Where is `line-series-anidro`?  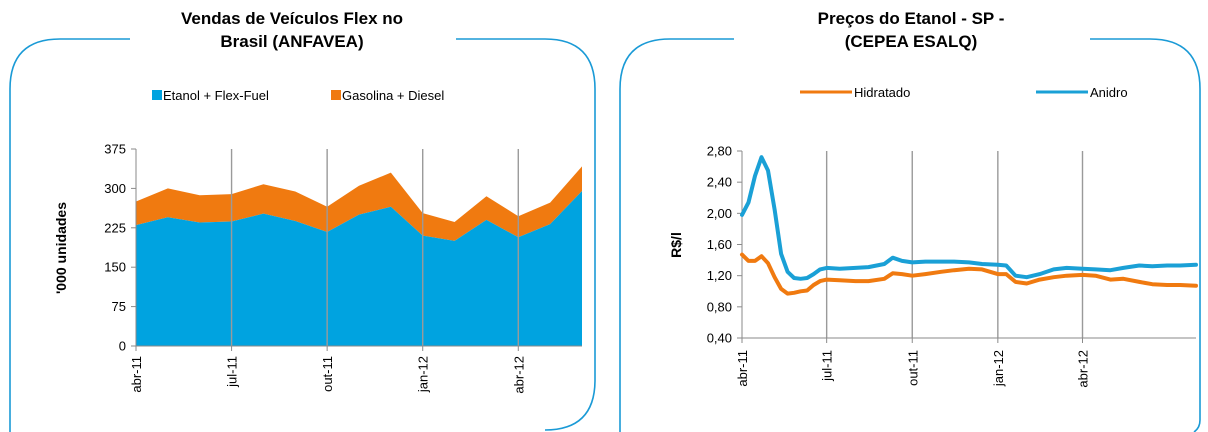
line-series-anidro is located at coordinates (969, 218).